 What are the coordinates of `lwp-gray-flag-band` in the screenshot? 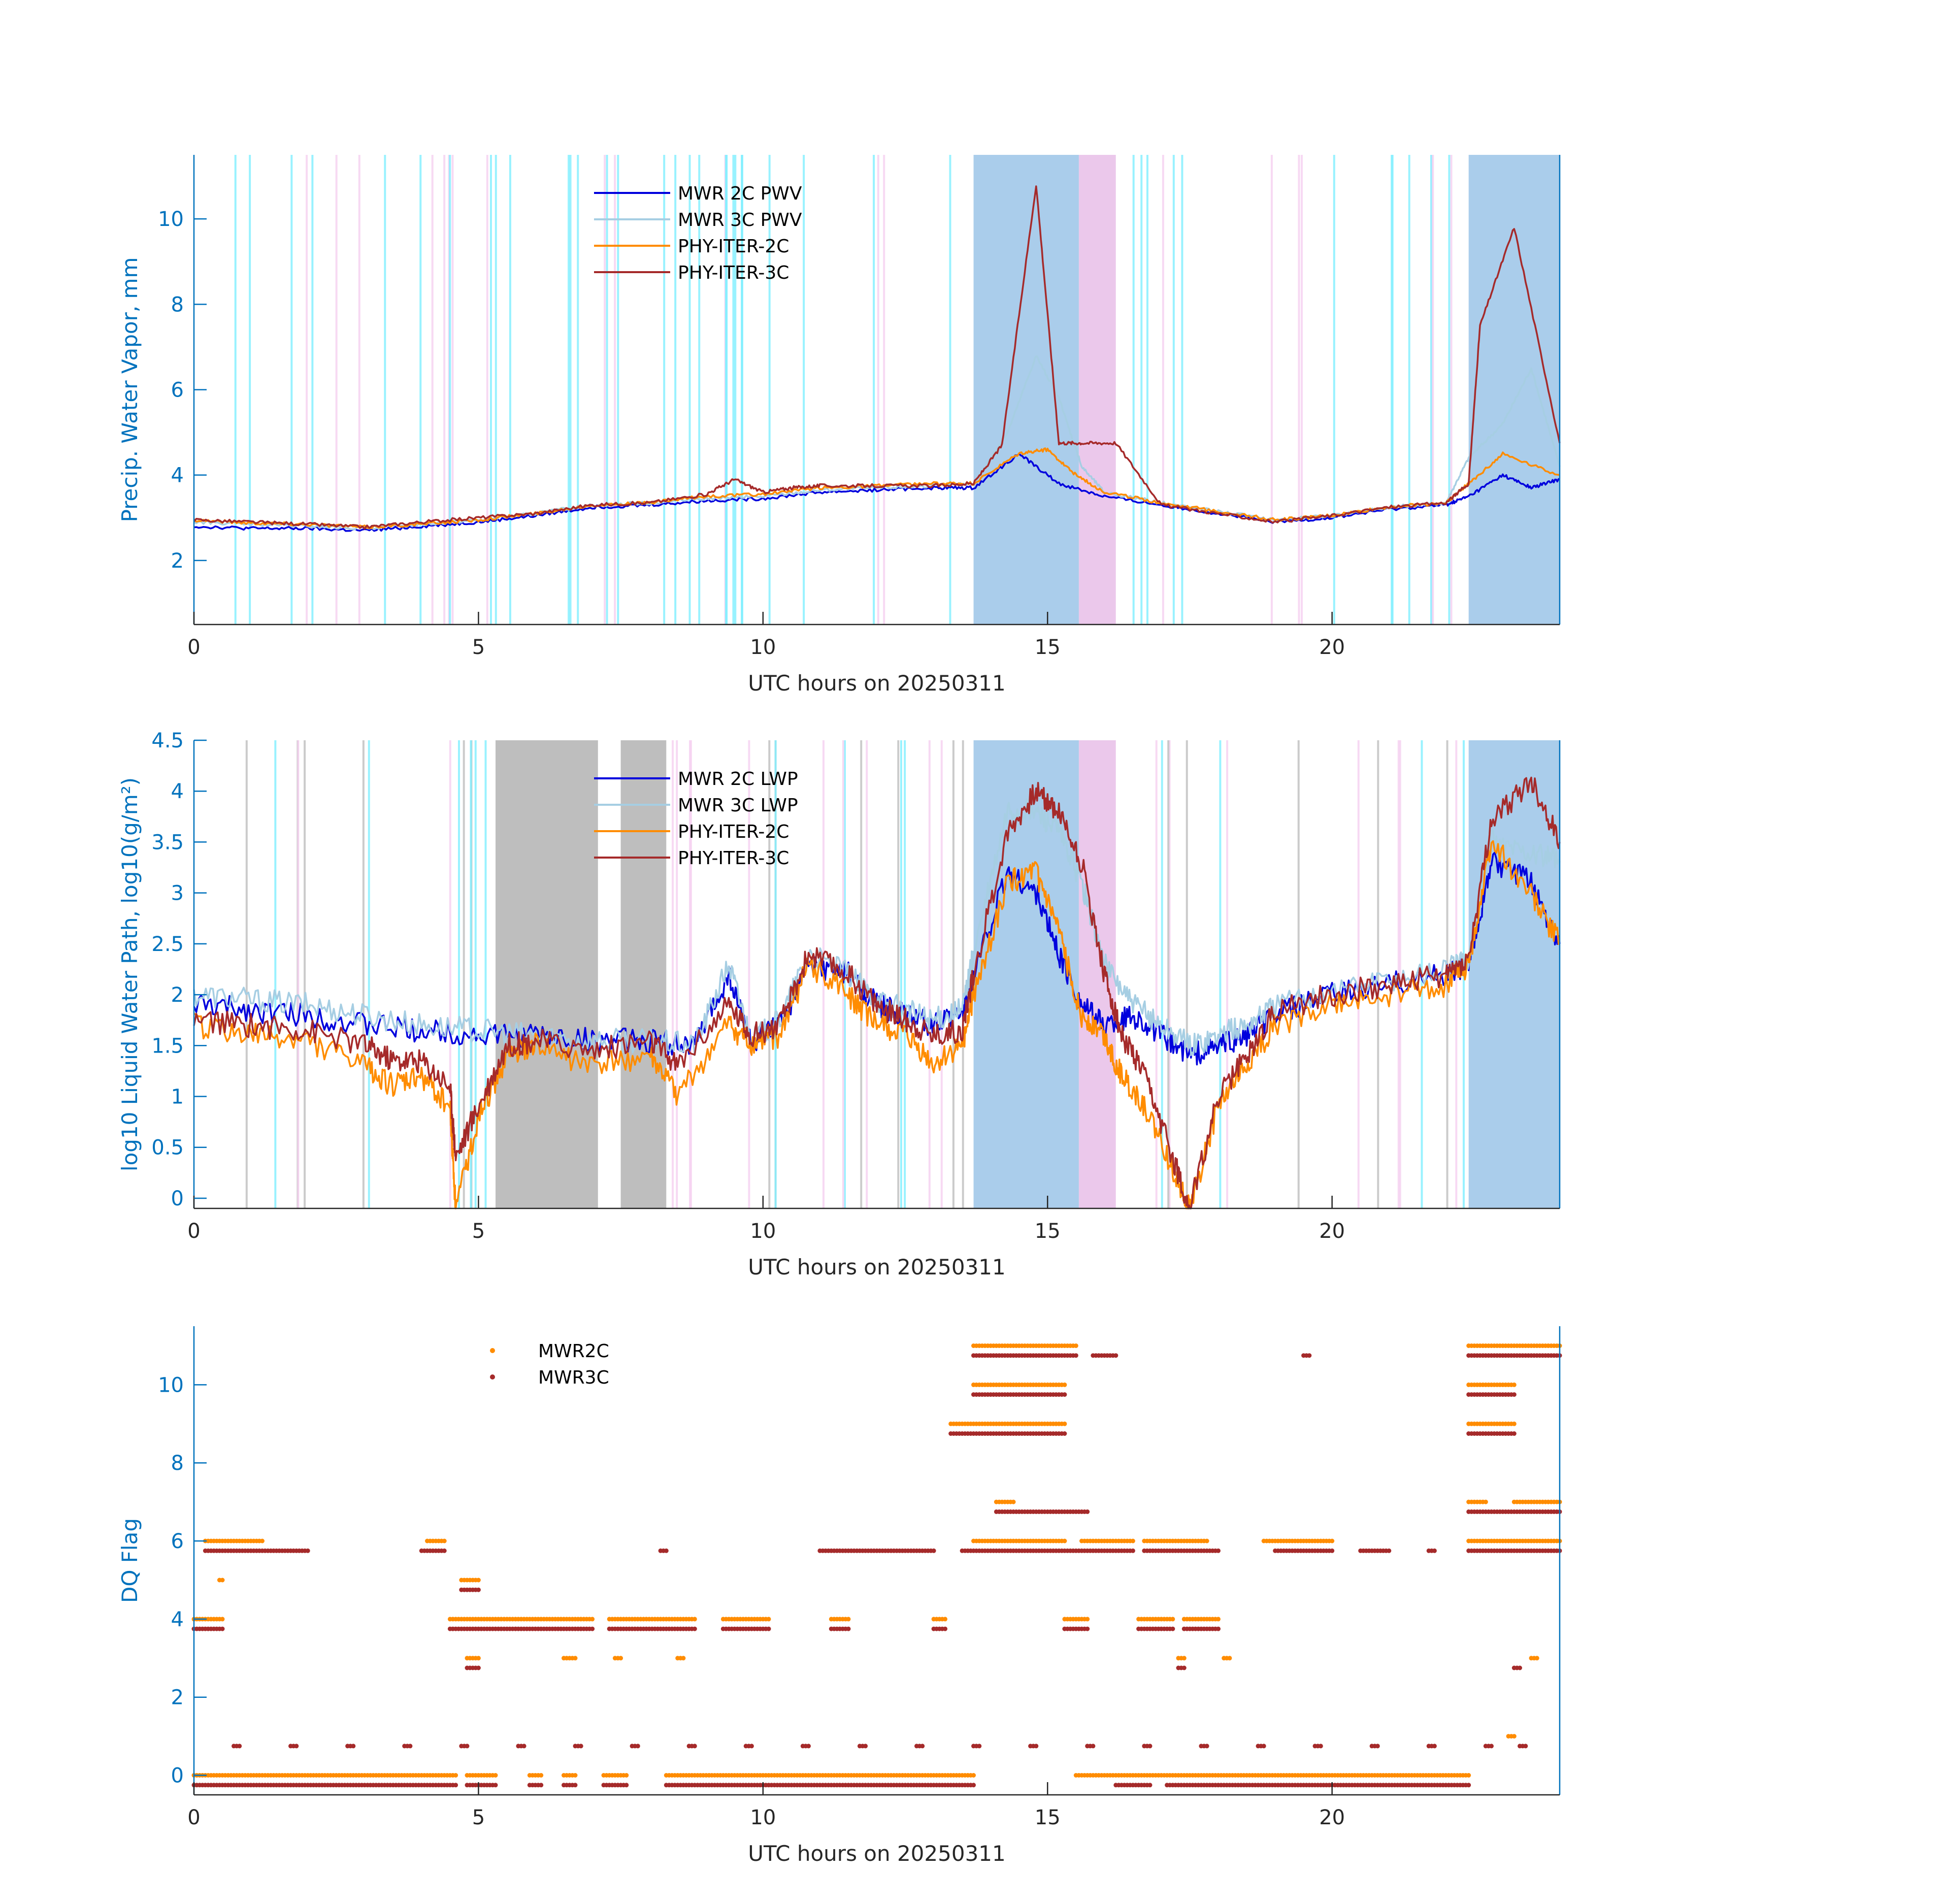 It's located at (547, 974).